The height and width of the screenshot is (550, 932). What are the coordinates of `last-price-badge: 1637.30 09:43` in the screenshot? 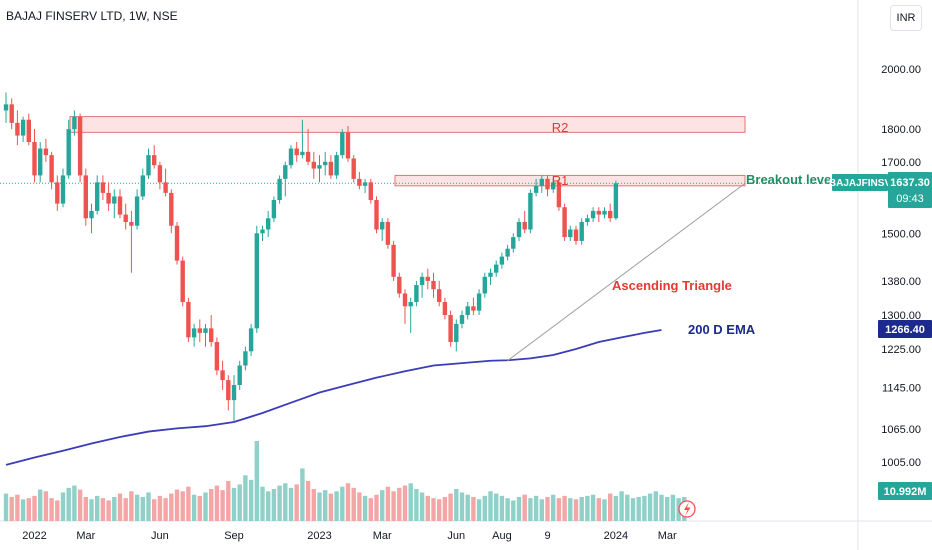 It's located at (910, 190).